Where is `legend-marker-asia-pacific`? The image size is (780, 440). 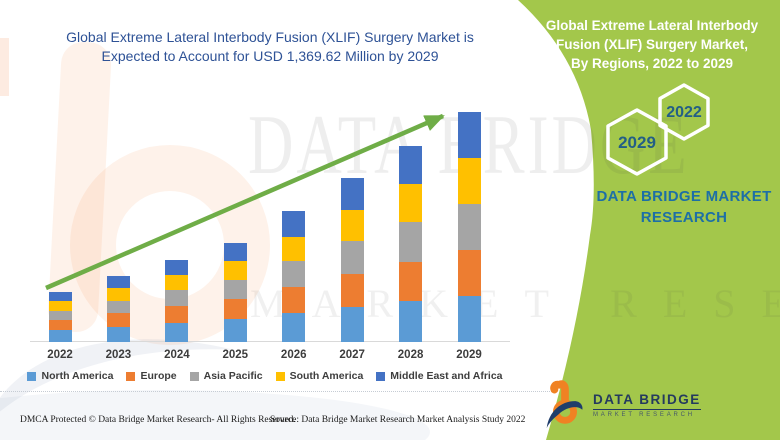 legend-marker-asia-pacific is located at coordinates (194, 376).